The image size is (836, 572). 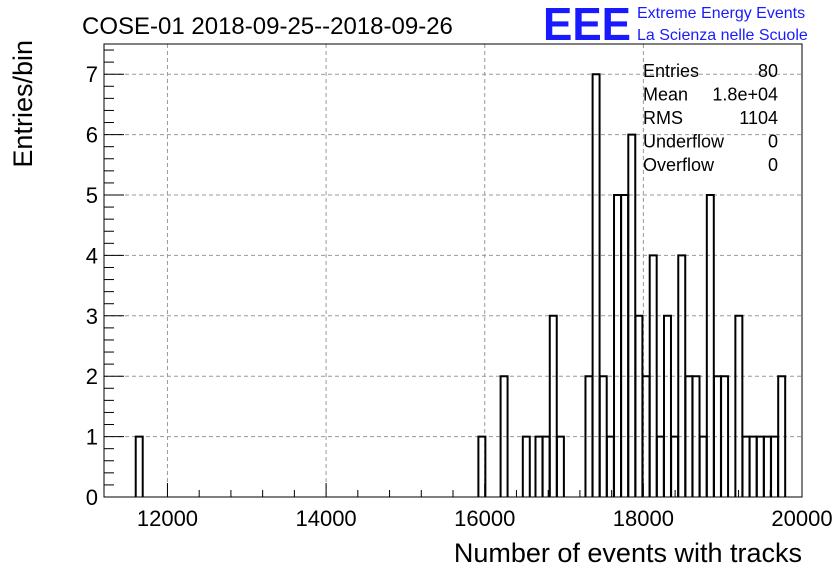 I want to click on y-axis-label: Entries/bin, so click(x=23, y=104).